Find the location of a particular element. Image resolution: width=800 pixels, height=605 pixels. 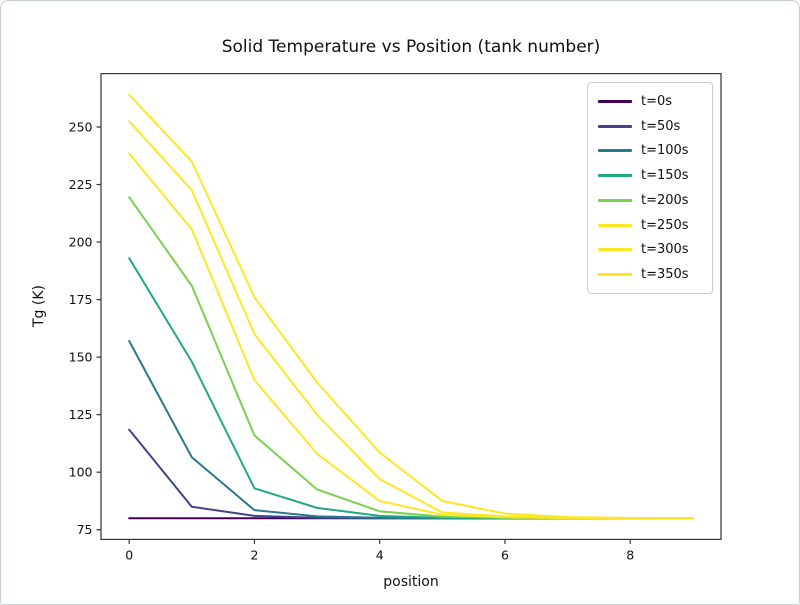

x-tick-label: 2 is located at coordinates (254, 554).